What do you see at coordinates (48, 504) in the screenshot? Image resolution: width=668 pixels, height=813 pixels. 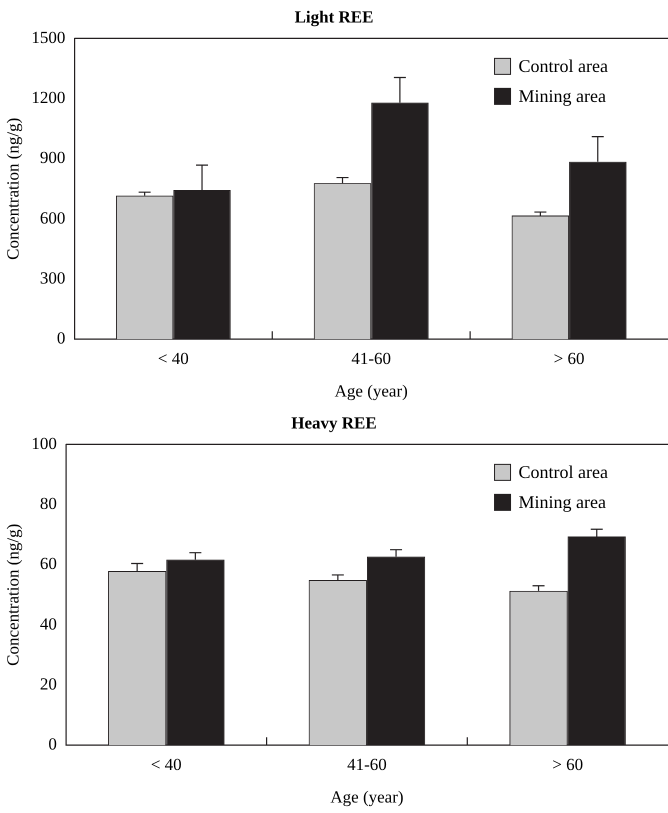 I see `y-tick-label: 80` at bounding box center [48, 504].